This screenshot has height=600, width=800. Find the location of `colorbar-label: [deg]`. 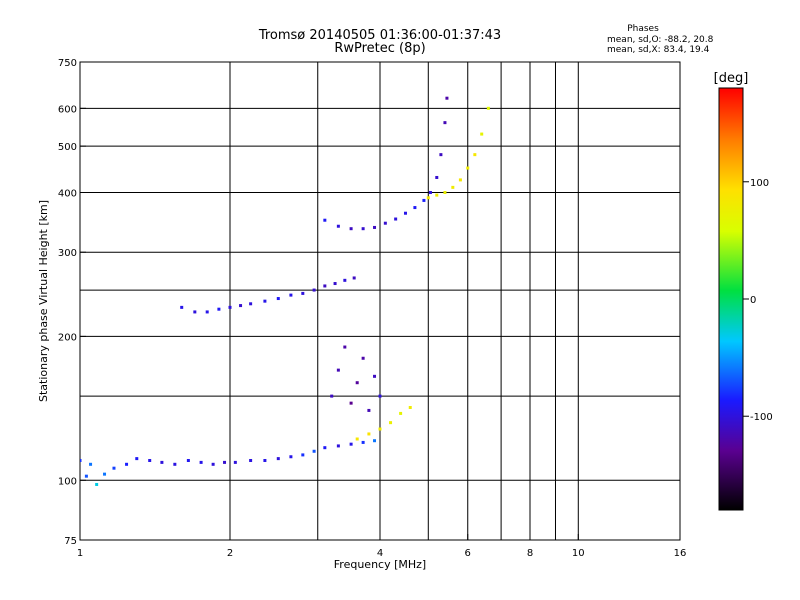

colorbar-label: [deg] is located at coordinates (731, 78).